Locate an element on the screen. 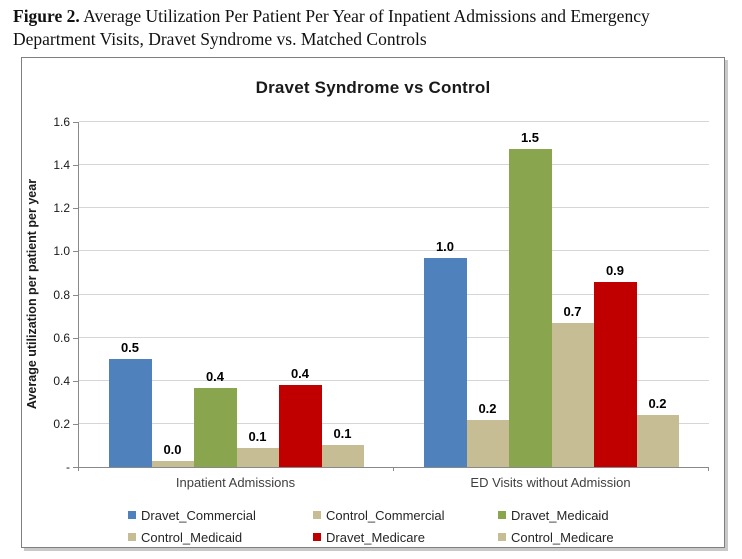  legend-item-control_commercial: Control_Commercial is located at coordinates (378, 515).